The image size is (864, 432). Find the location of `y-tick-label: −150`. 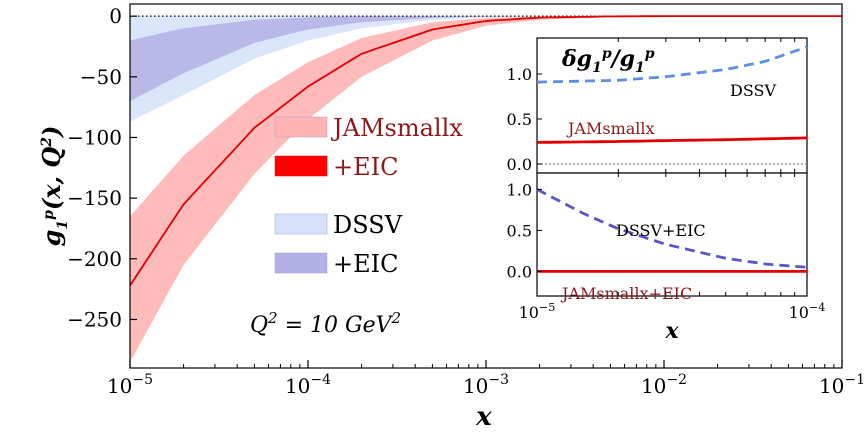

y-tick-label: −150 is located at coordinates (94, 198).